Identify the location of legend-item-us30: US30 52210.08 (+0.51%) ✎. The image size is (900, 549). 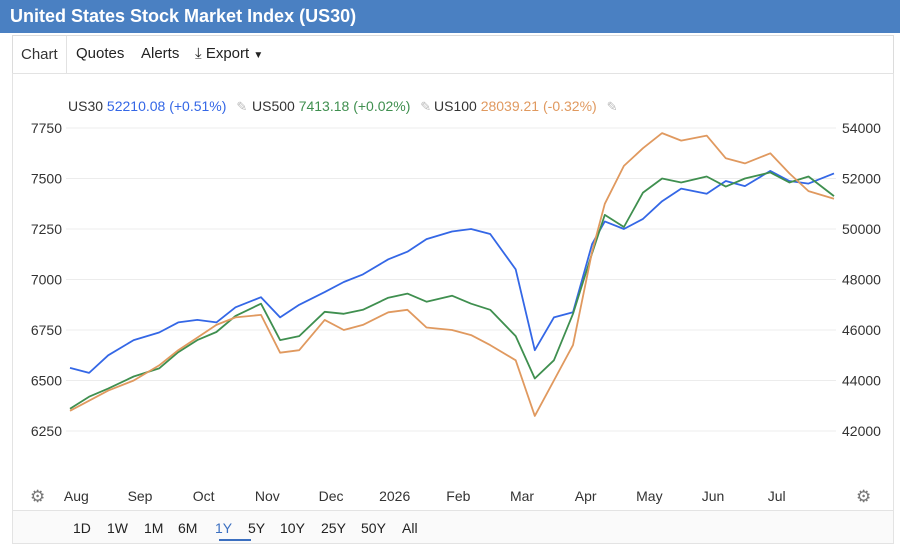
(157, 106).